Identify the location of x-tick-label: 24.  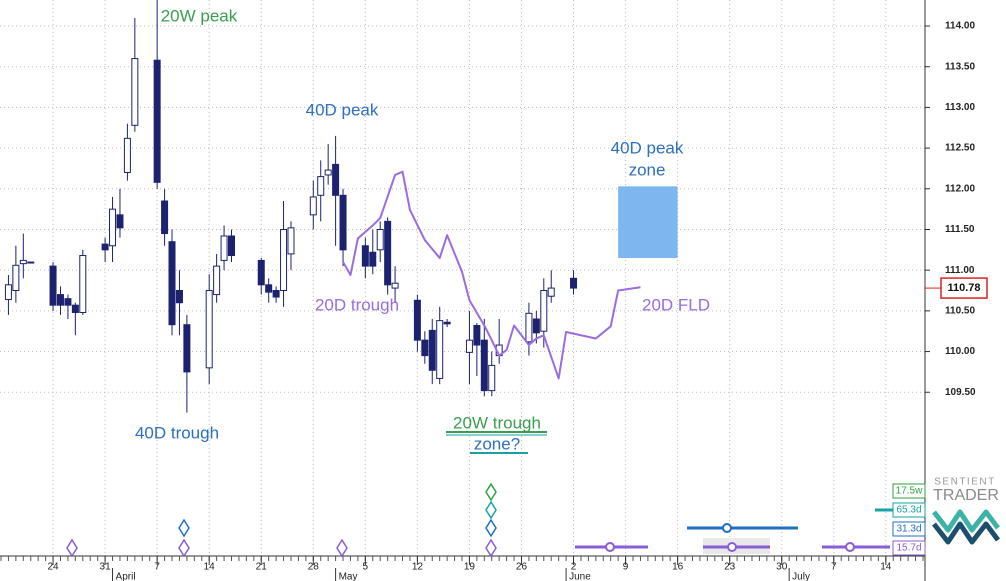
(53, 567).